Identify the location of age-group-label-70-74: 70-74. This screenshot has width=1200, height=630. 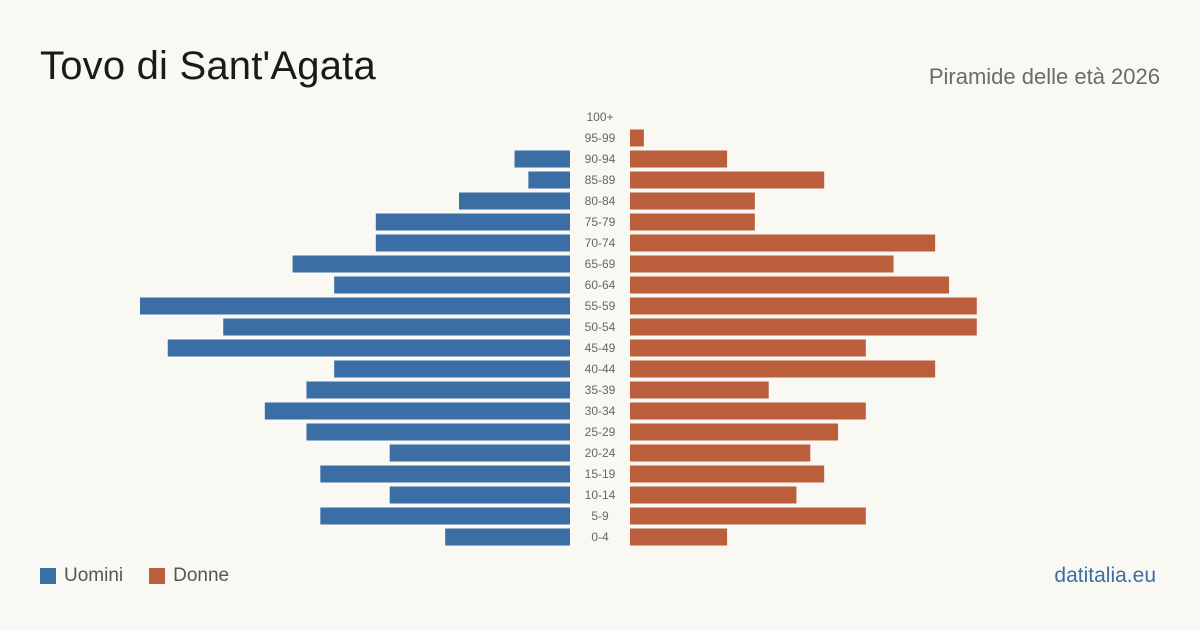
(600, 243).